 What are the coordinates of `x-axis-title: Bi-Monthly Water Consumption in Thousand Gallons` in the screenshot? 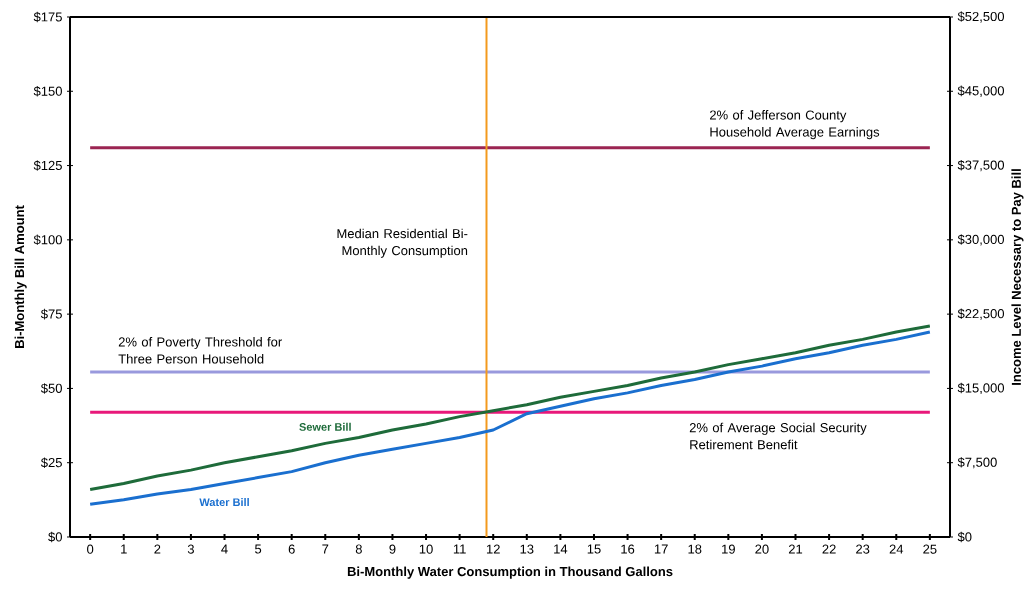 It's located at (510, 572).